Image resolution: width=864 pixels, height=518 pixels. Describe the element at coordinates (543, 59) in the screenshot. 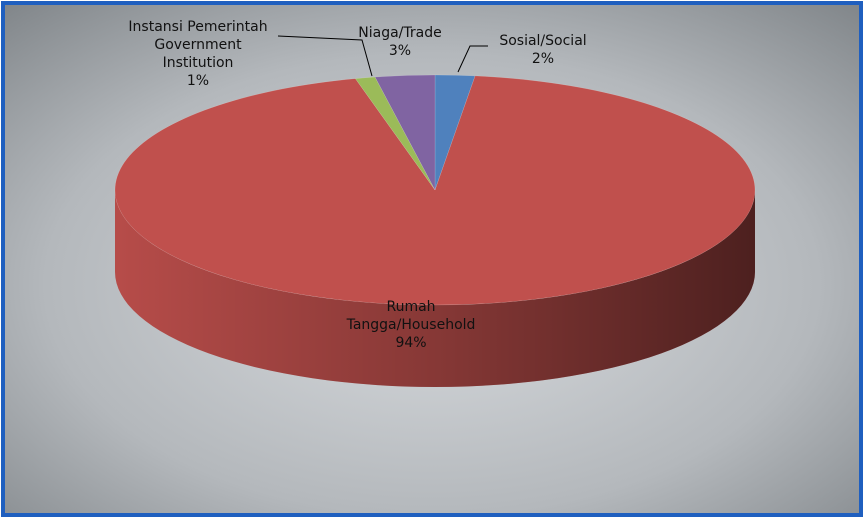

I see `label-value: 2%` at that location.